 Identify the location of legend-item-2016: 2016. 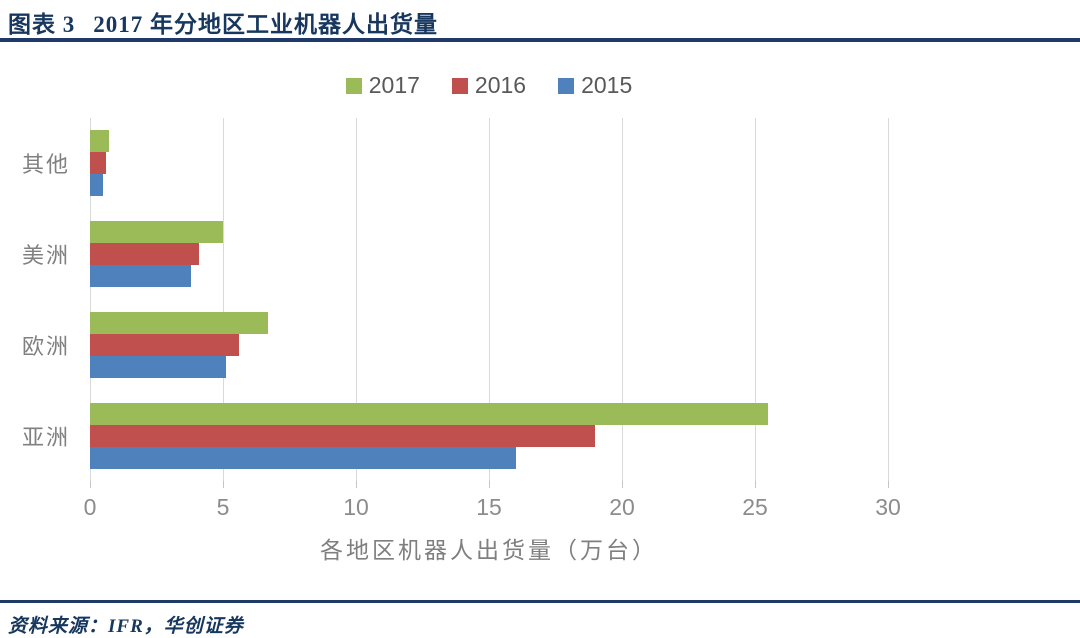
(489, 85).